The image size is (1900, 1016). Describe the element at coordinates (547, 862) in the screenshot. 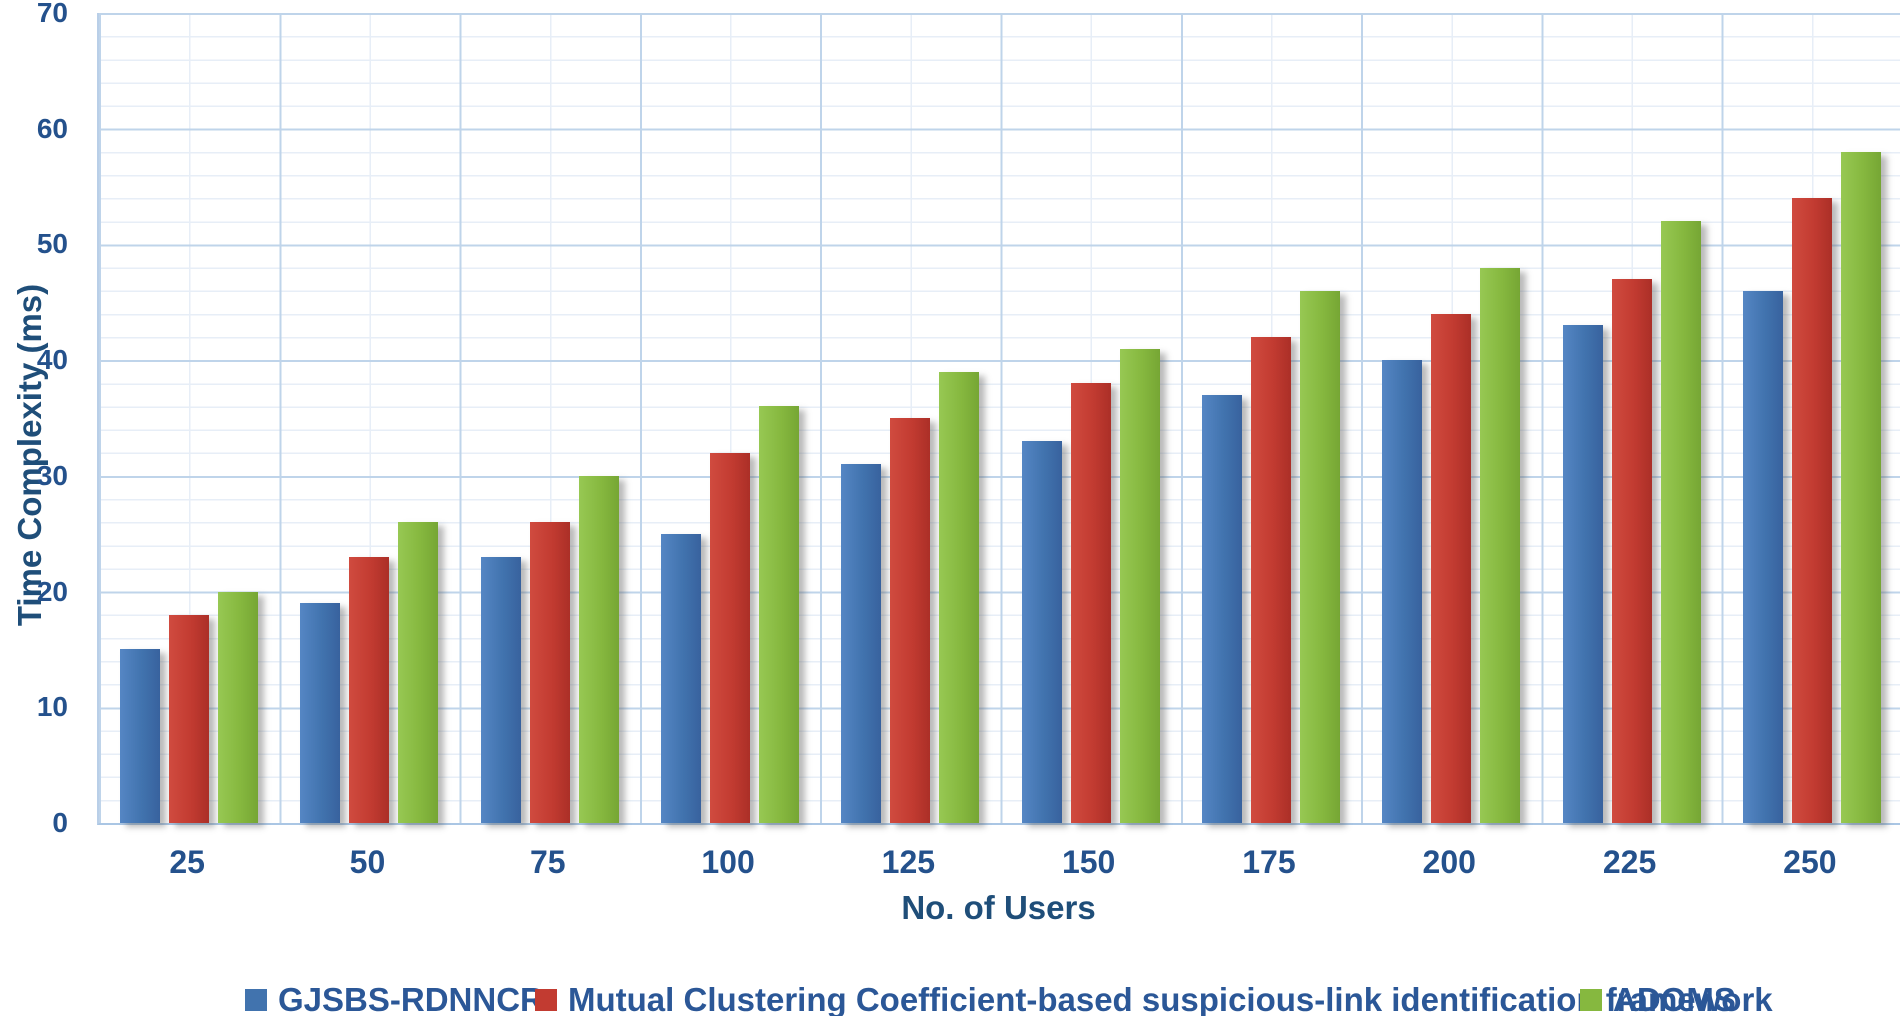

I see `x-tick-label-75: 75` at that location.